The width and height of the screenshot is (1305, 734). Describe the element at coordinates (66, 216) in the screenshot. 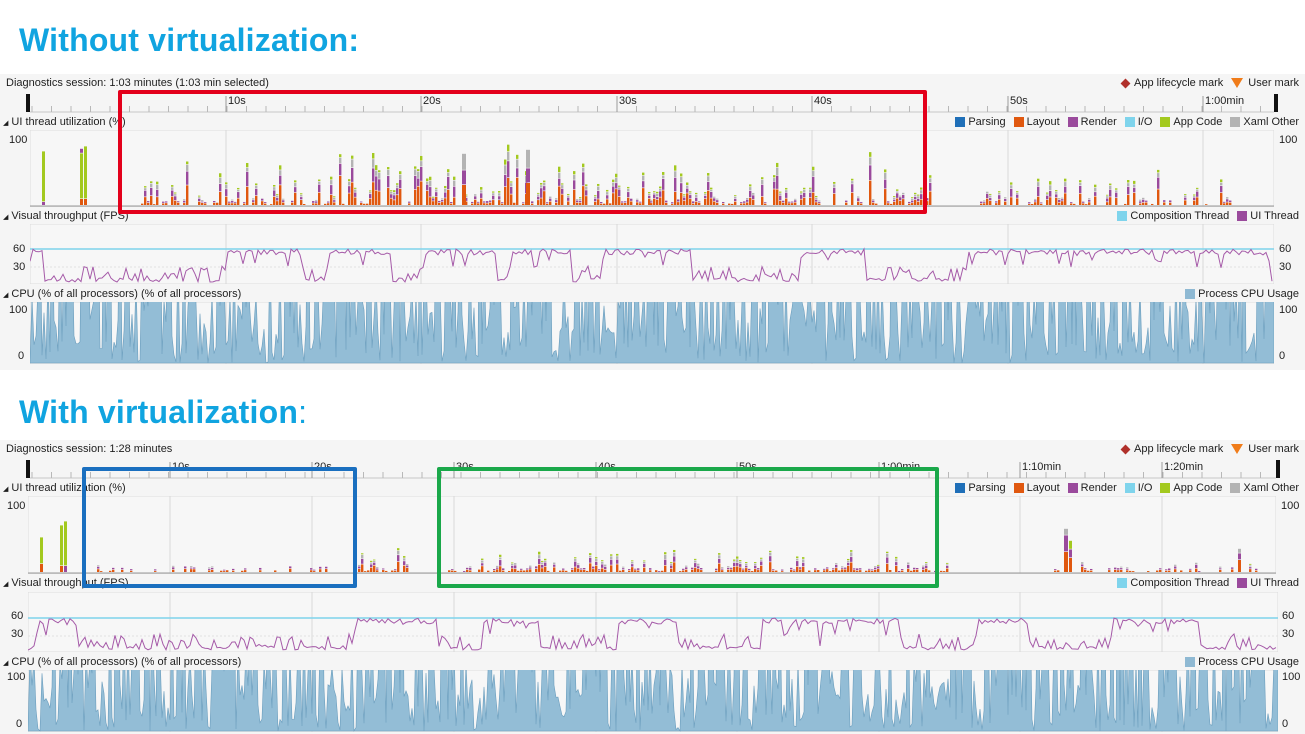

I see `fps-section-label: ◢ Visual throughput (FPS)` at that location.